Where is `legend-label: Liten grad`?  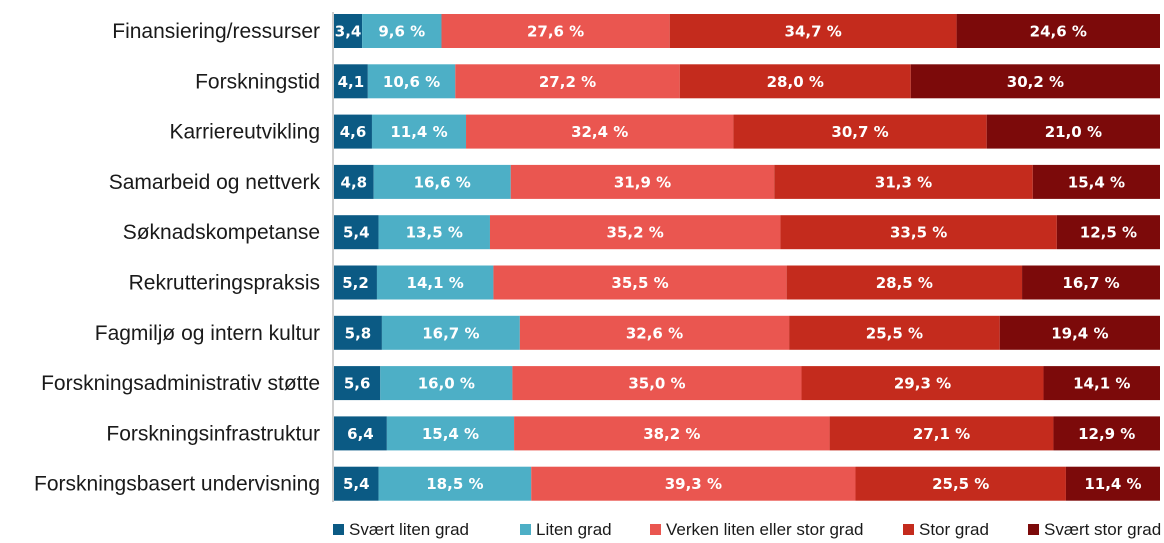
legend-label: Liten grad is located at coordinates (574, 529).